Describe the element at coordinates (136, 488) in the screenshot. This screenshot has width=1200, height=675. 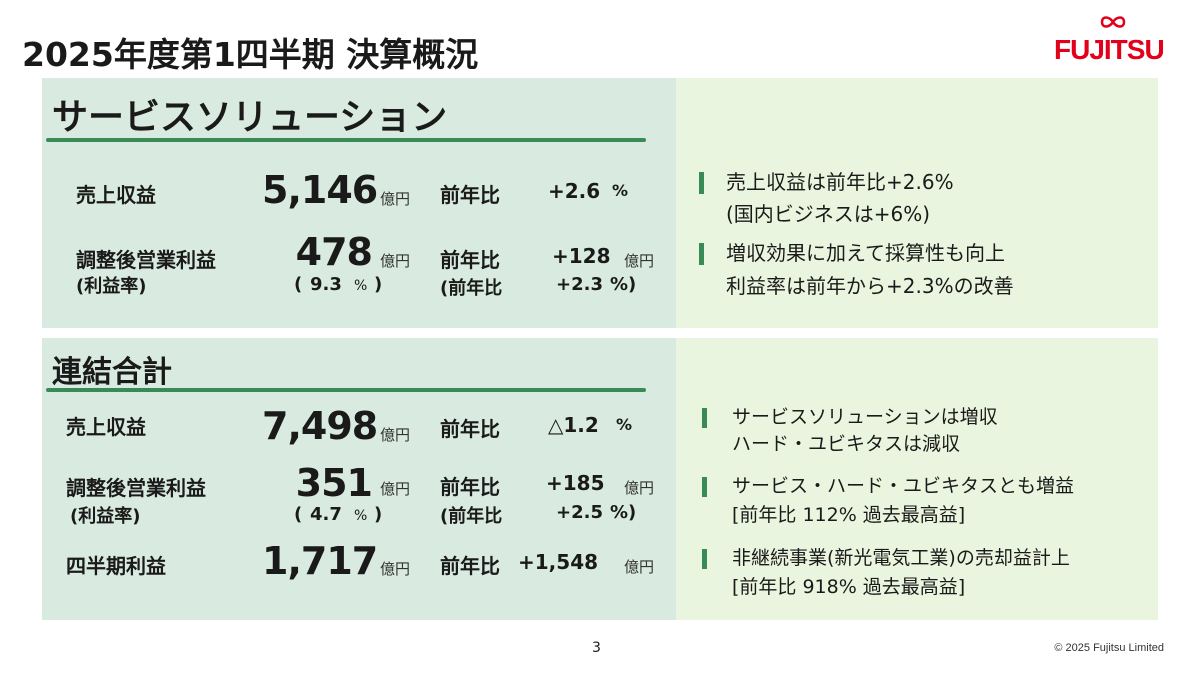
I see `cons-op-profit-label: 調整後営業利益` at that location.